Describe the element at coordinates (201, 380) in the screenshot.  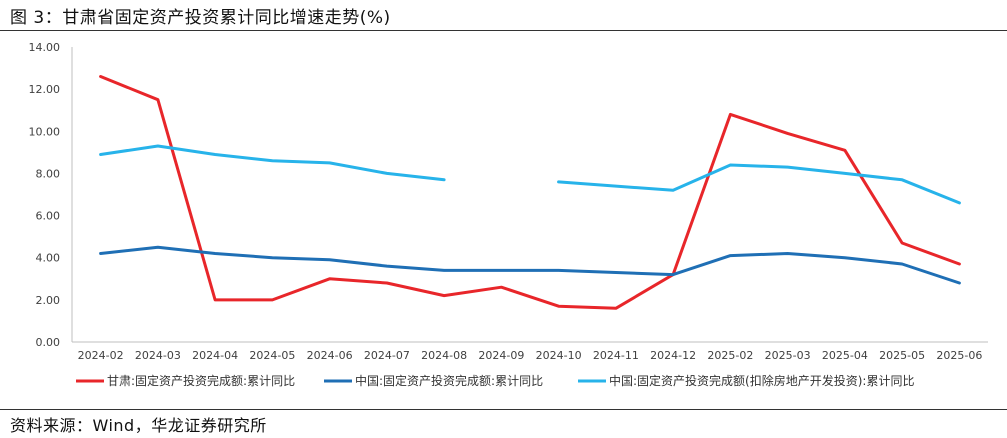
I see `legend-label: 甘肃:固定资产投资完成额:累计同比` at that location.